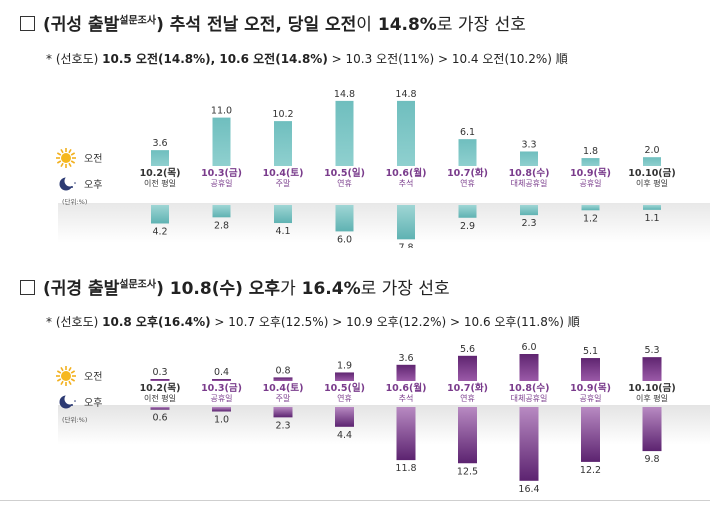 Image resolution: width=710 pixels, height=506 pixels. I want to click on category-sublabel: 주말, so click(283, 398).